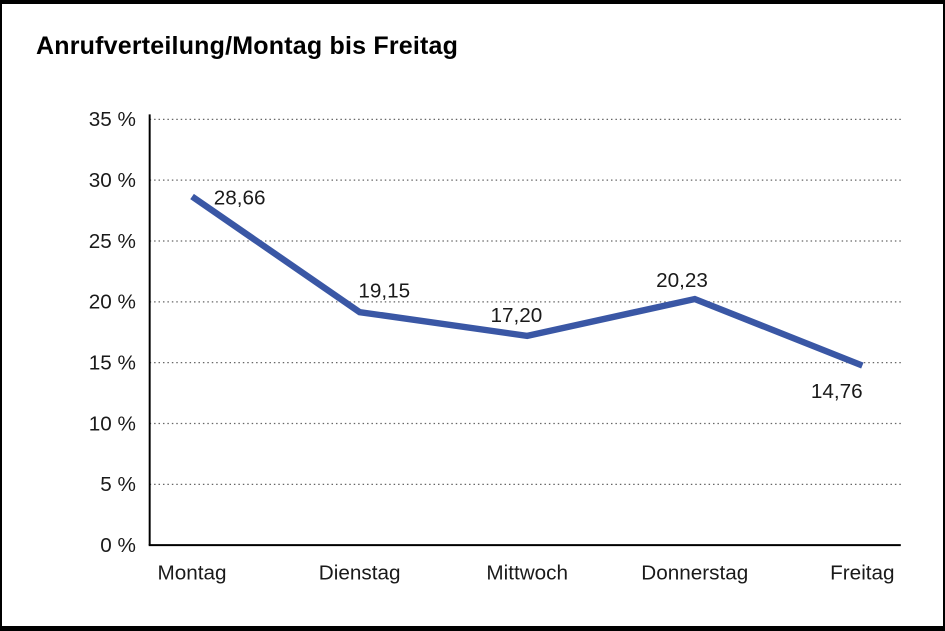 This screenshot has height=631, width=945. Describe the element at coordinates (682, 280) in the screenshot. I see `data-point-label: 20,23` at that location.